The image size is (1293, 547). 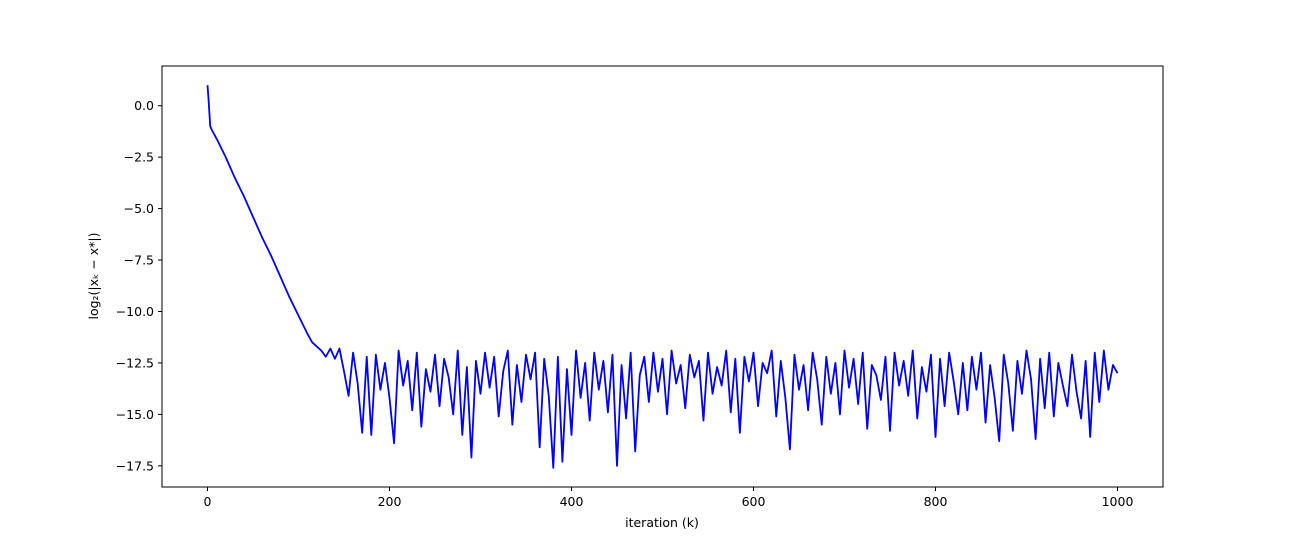 What do you see at coordinates (93, 275) in the screenshot?
I see `y-axis-label: log₂(|xₖ − x*|)` at bounding box center [93, 275].